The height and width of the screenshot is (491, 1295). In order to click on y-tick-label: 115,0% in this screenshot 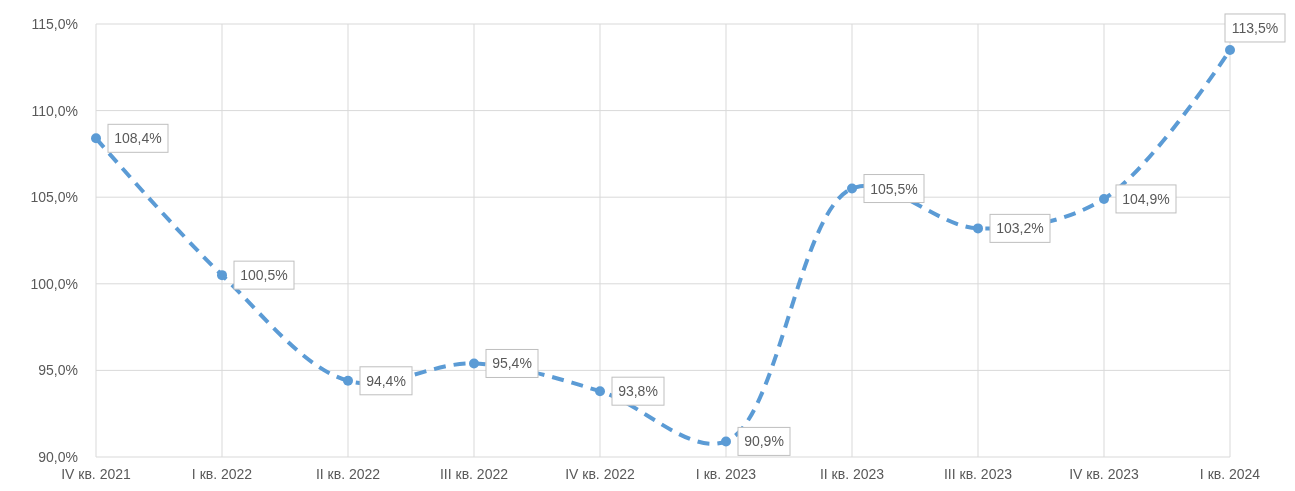, I will do `click(54, 24)`.